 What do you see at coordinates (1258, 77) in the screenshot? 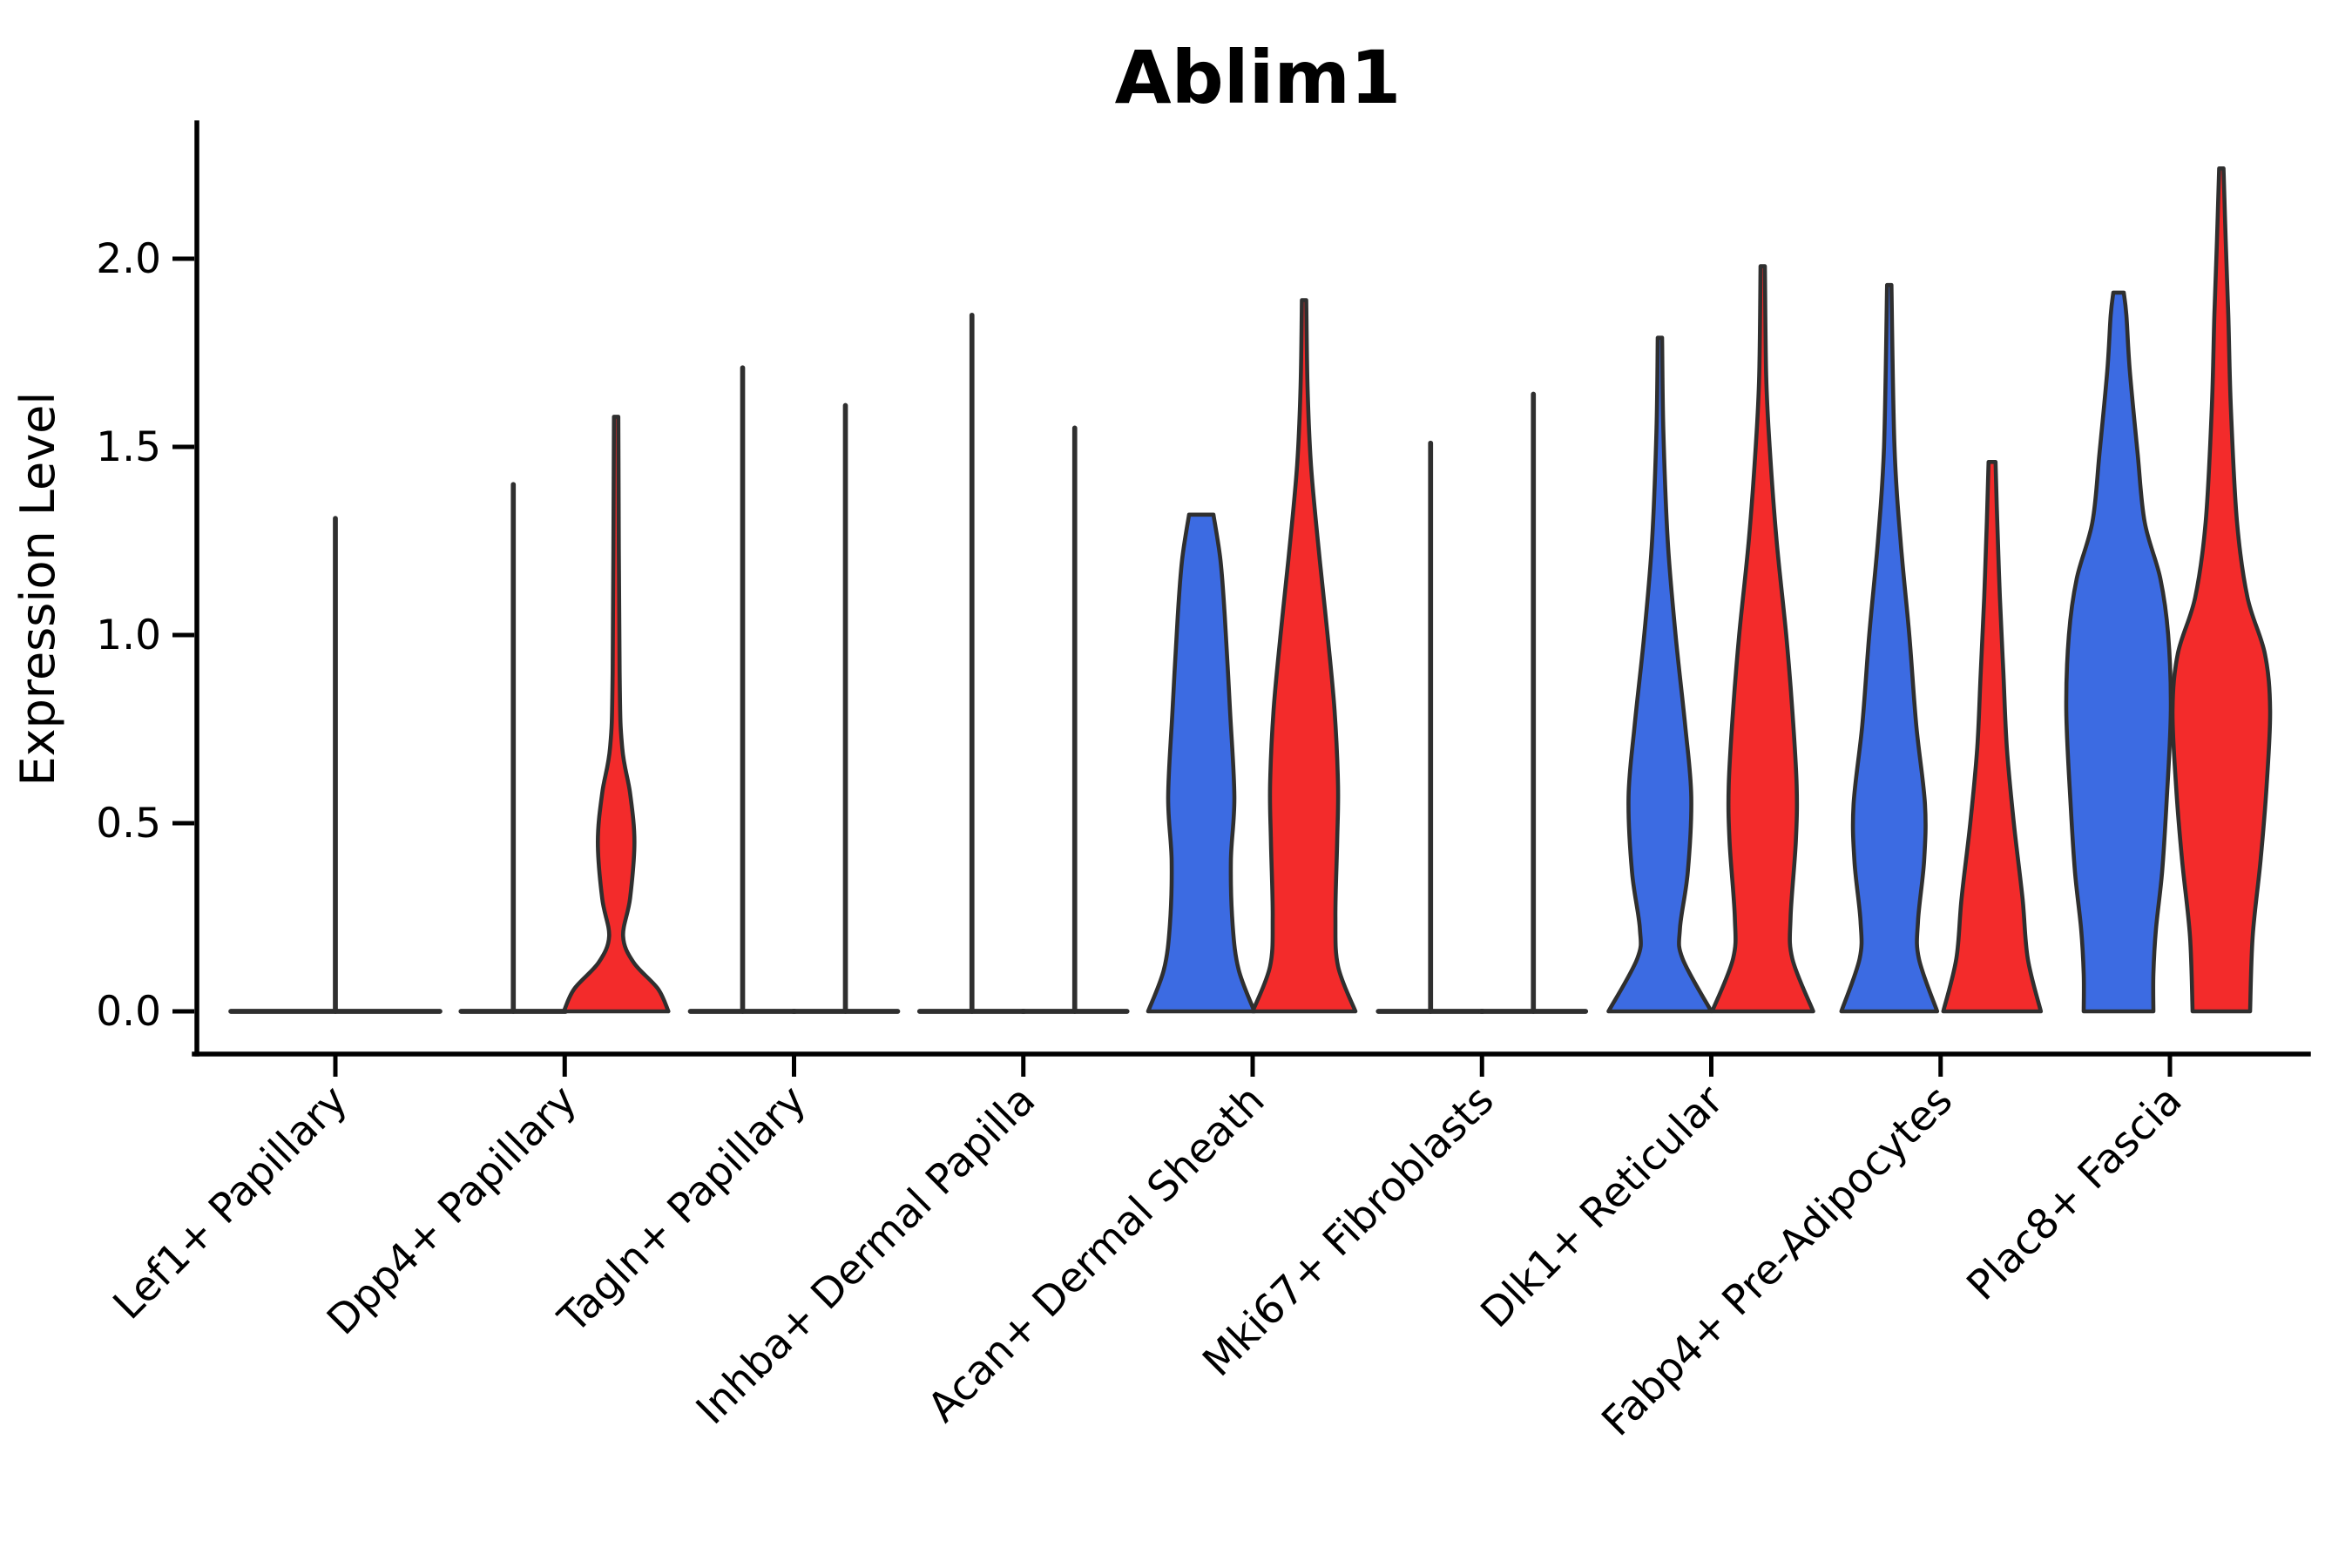
I see `chart-title: Ablim1` at bounding box center [1258, 77].